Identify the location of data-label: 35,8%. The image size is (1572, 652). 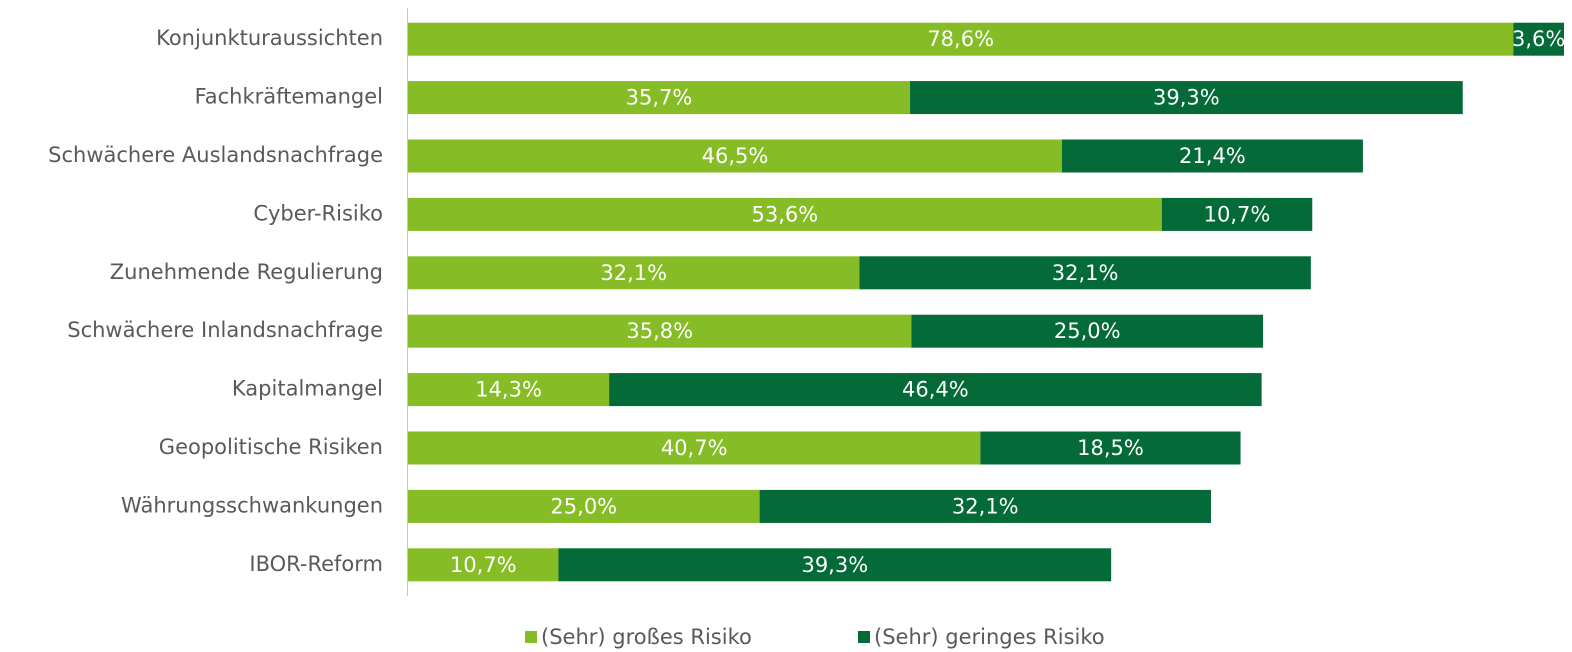
(659, 331).